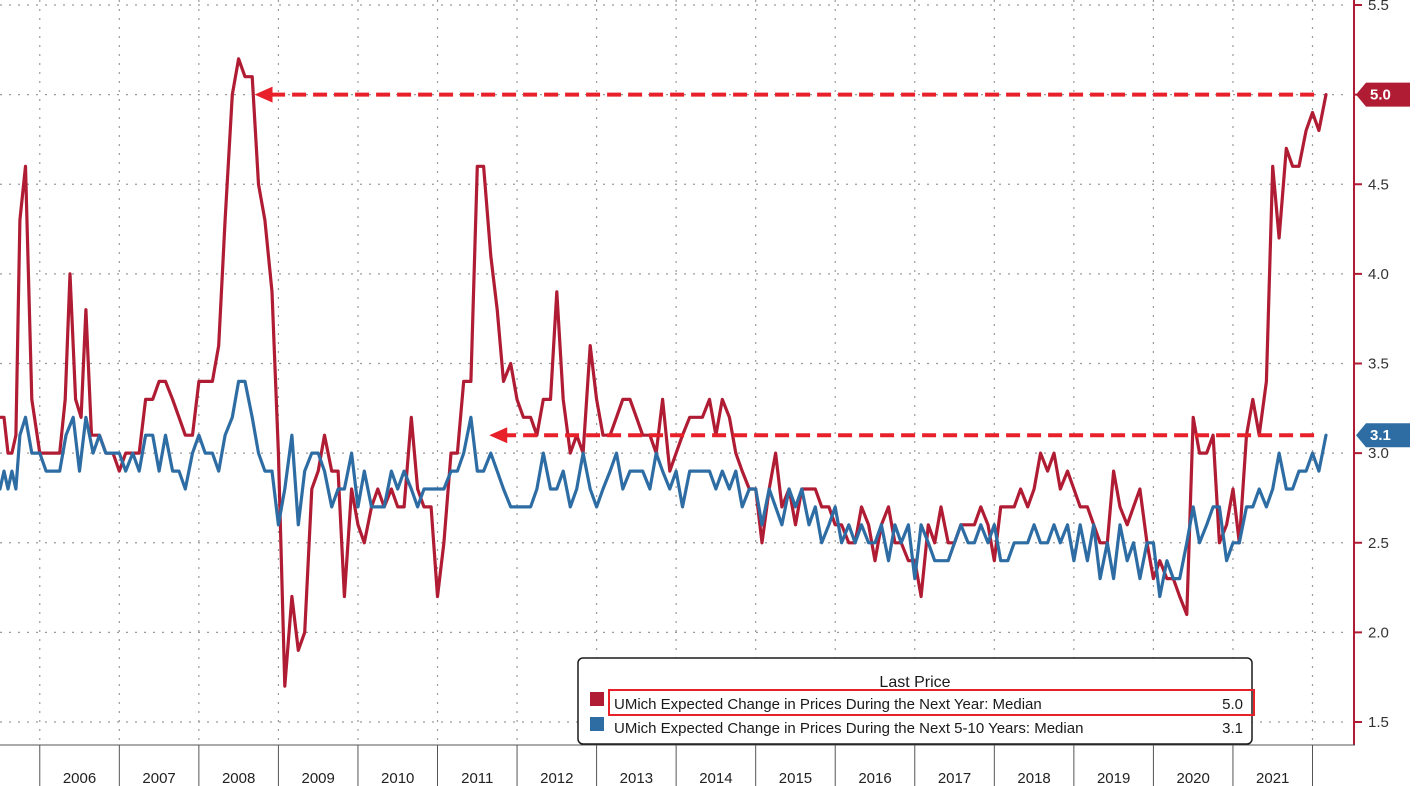 The image size is (1419, 786). What do you see at coordinates (1378, 7) in the screenshot?
I see `y-tick-label: 5.5` at bounding box center [1378, 7].